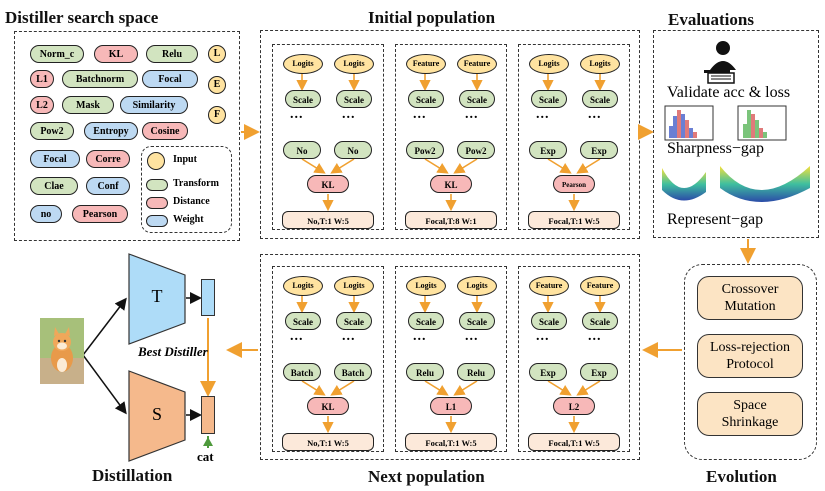 Image resolution: width=825 pixels, height=491 pixels. I want to click on search-space-item: Entropy, so click(111, 131).